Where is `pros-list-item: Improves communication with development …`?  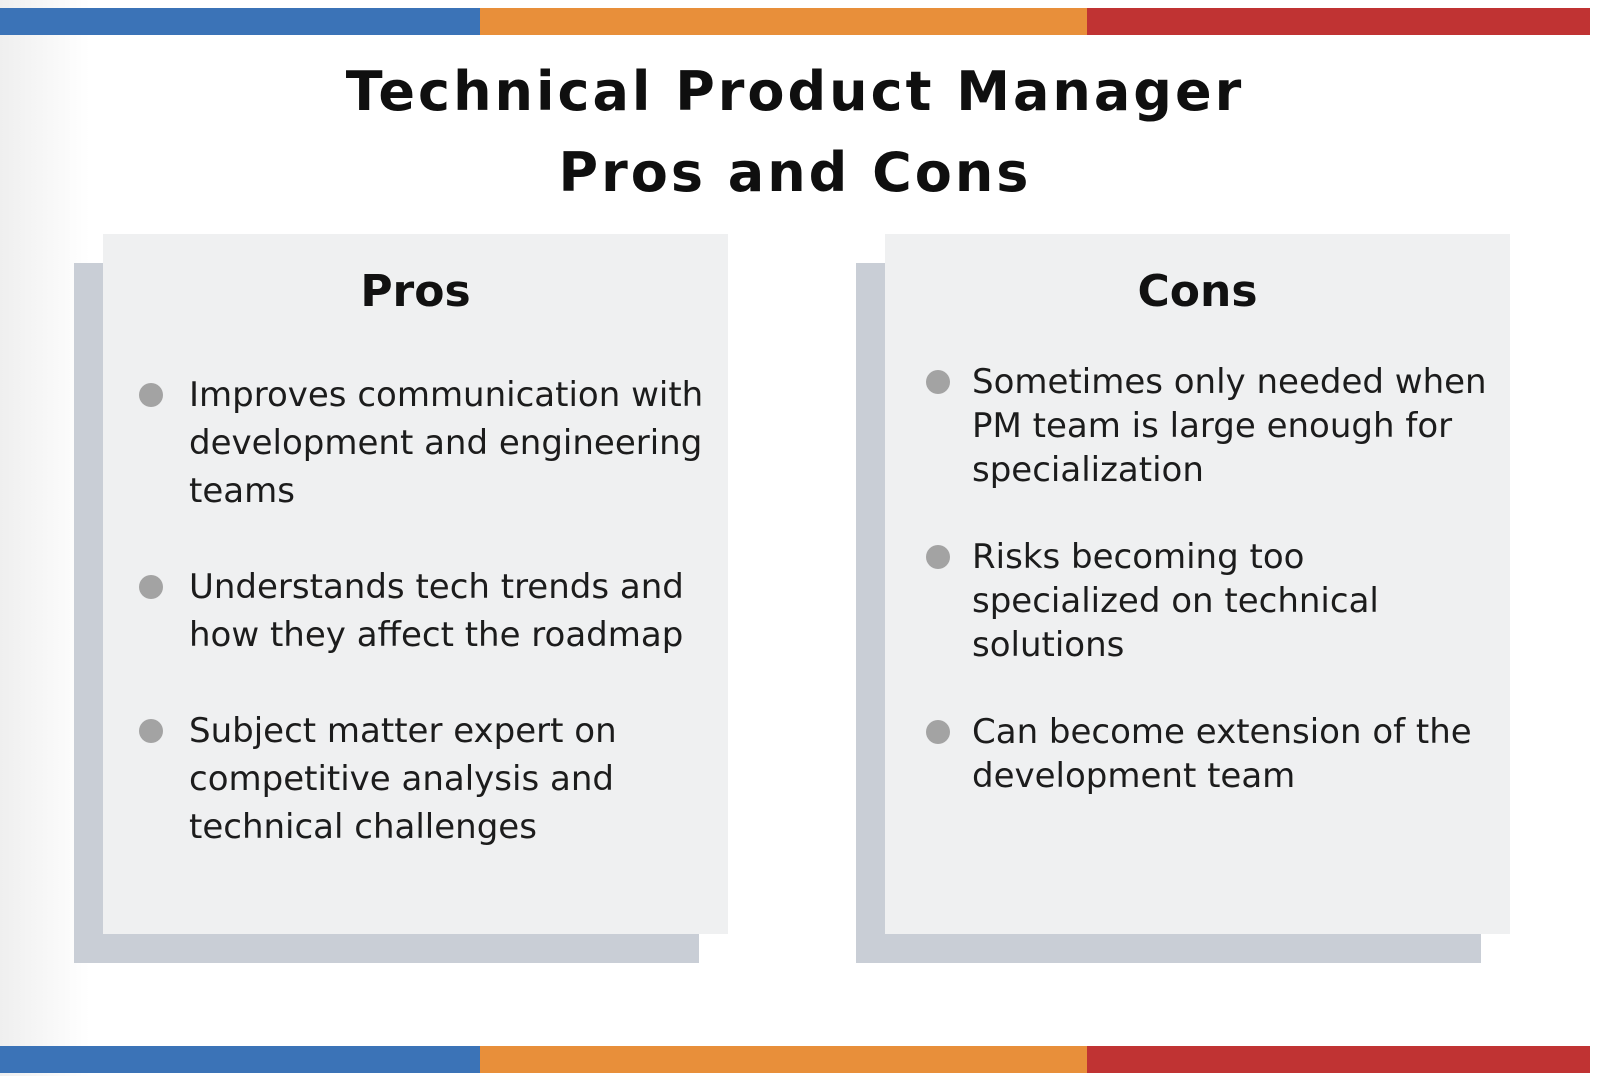 pros-list-item: Improves communication with development … is located at coordinates (422, 443).